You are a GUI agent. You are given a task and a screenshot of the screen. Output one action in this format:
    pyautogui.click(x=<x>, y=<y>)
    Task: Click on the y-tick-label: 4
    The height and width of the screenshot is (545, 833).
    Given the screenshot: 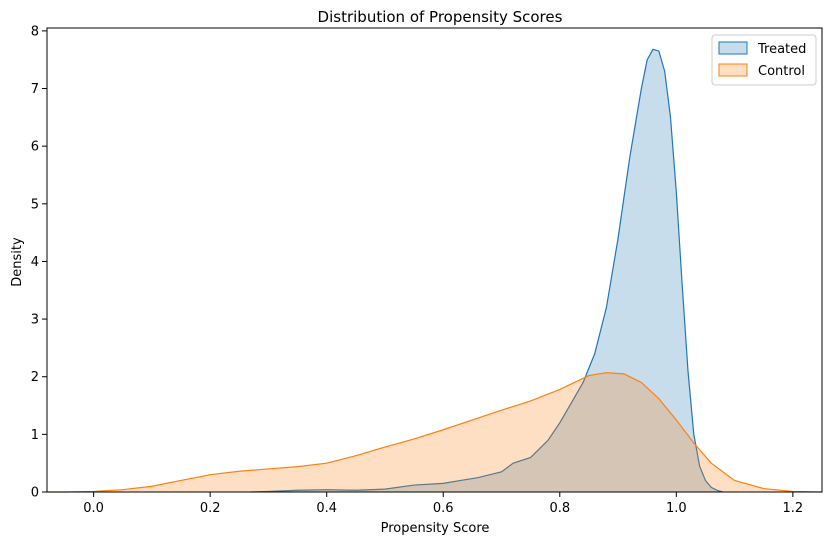 What is the action you would take?
    pyautogui.click(x=35, y=262)
    